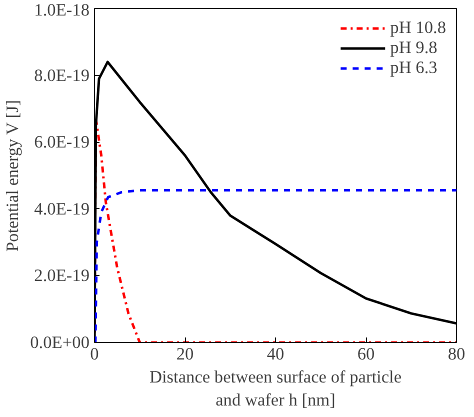  What do you see at coordinates (62, 75) in the screenshot?
I see `y-tick-label: 8.0E-19` at bounding box center [62, 75].